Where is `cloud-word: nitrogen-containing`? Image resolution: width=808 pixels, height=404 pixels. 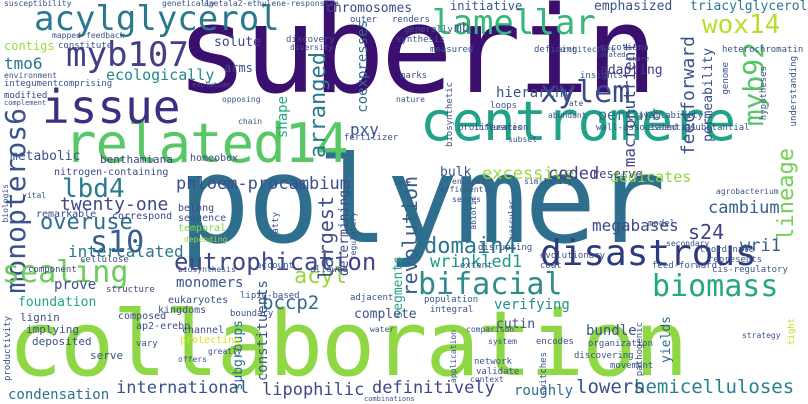
cloud-word: nitrogen-containing is located at coordinates (111, 172).